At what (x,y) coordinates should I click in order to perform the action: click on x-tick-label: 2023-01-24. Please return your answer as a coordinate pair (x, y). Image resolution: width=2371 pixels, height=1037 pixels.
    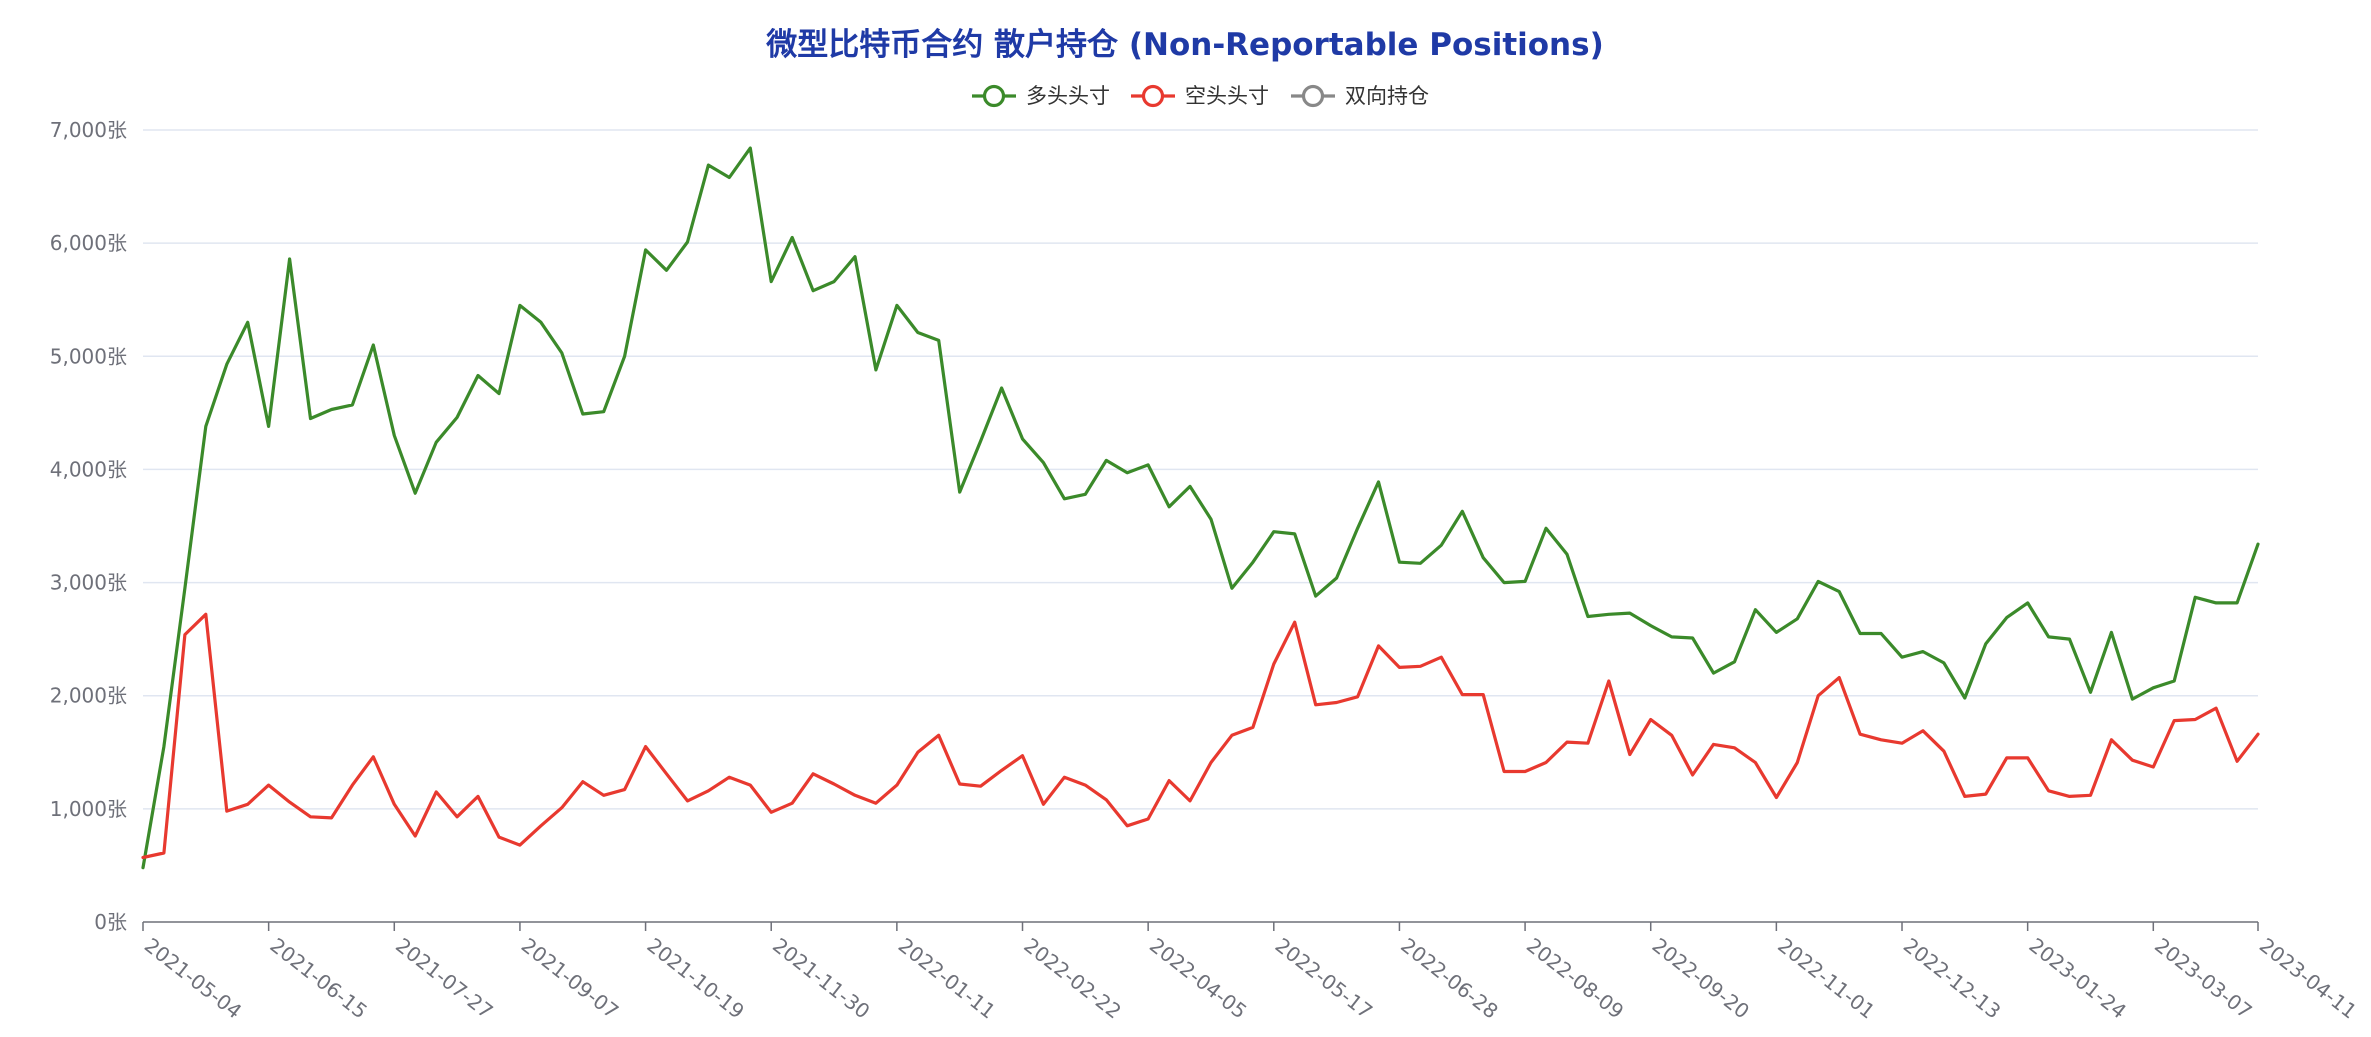
    Looking at the image, I should click on (2078, 978).